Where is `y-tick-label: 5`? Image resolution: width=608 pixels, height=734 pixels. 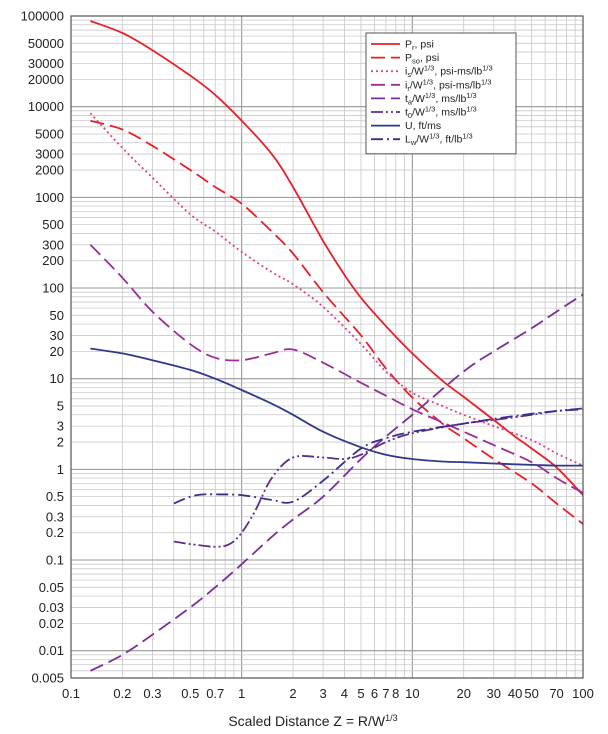
y-tick-label: 5 is located at coordinates (60, 405).